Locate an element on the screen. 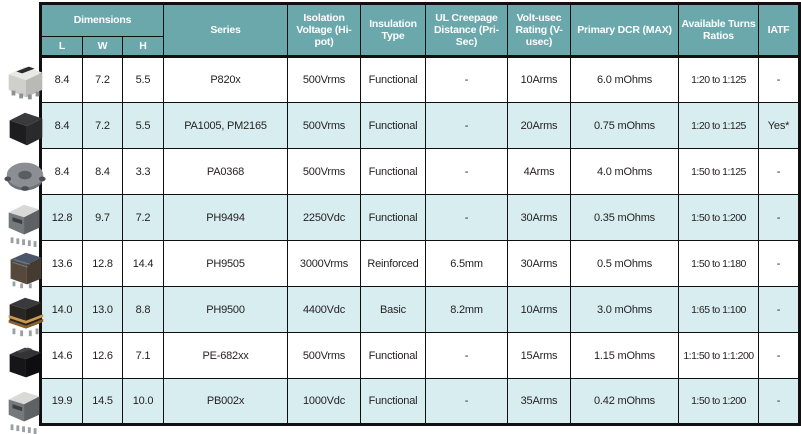  cell-turns-ratios: 1:1:50 to 1:1:200 is located at coordinates (718, 355).